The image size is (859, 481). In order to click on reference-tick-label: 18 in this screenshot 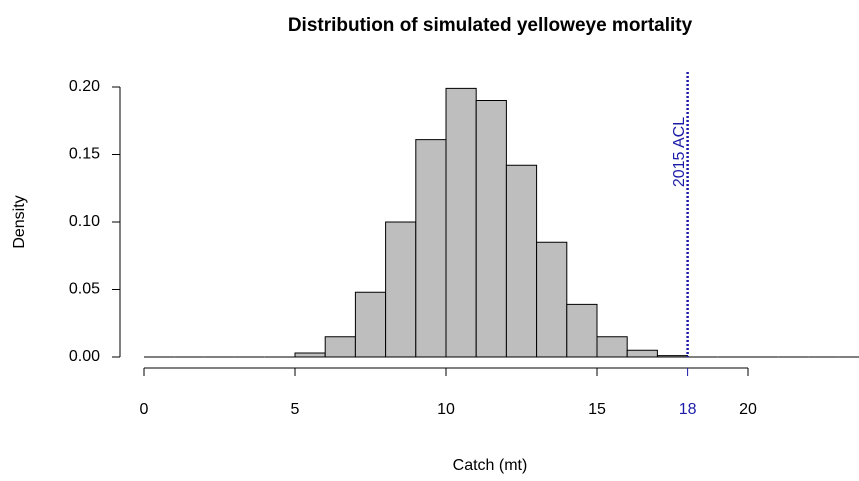, I will do `click(688, 409)`.